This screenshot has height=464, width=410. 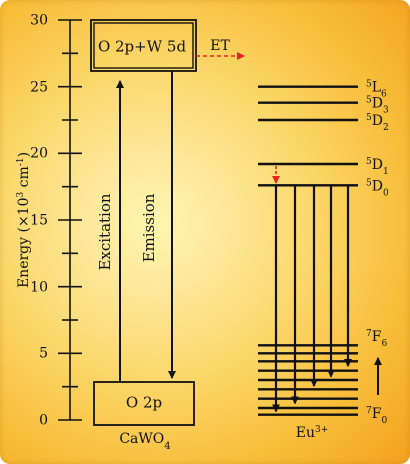 I want to click on upper-level-label: O 2p+W 5d, so click(x=142, y=47).